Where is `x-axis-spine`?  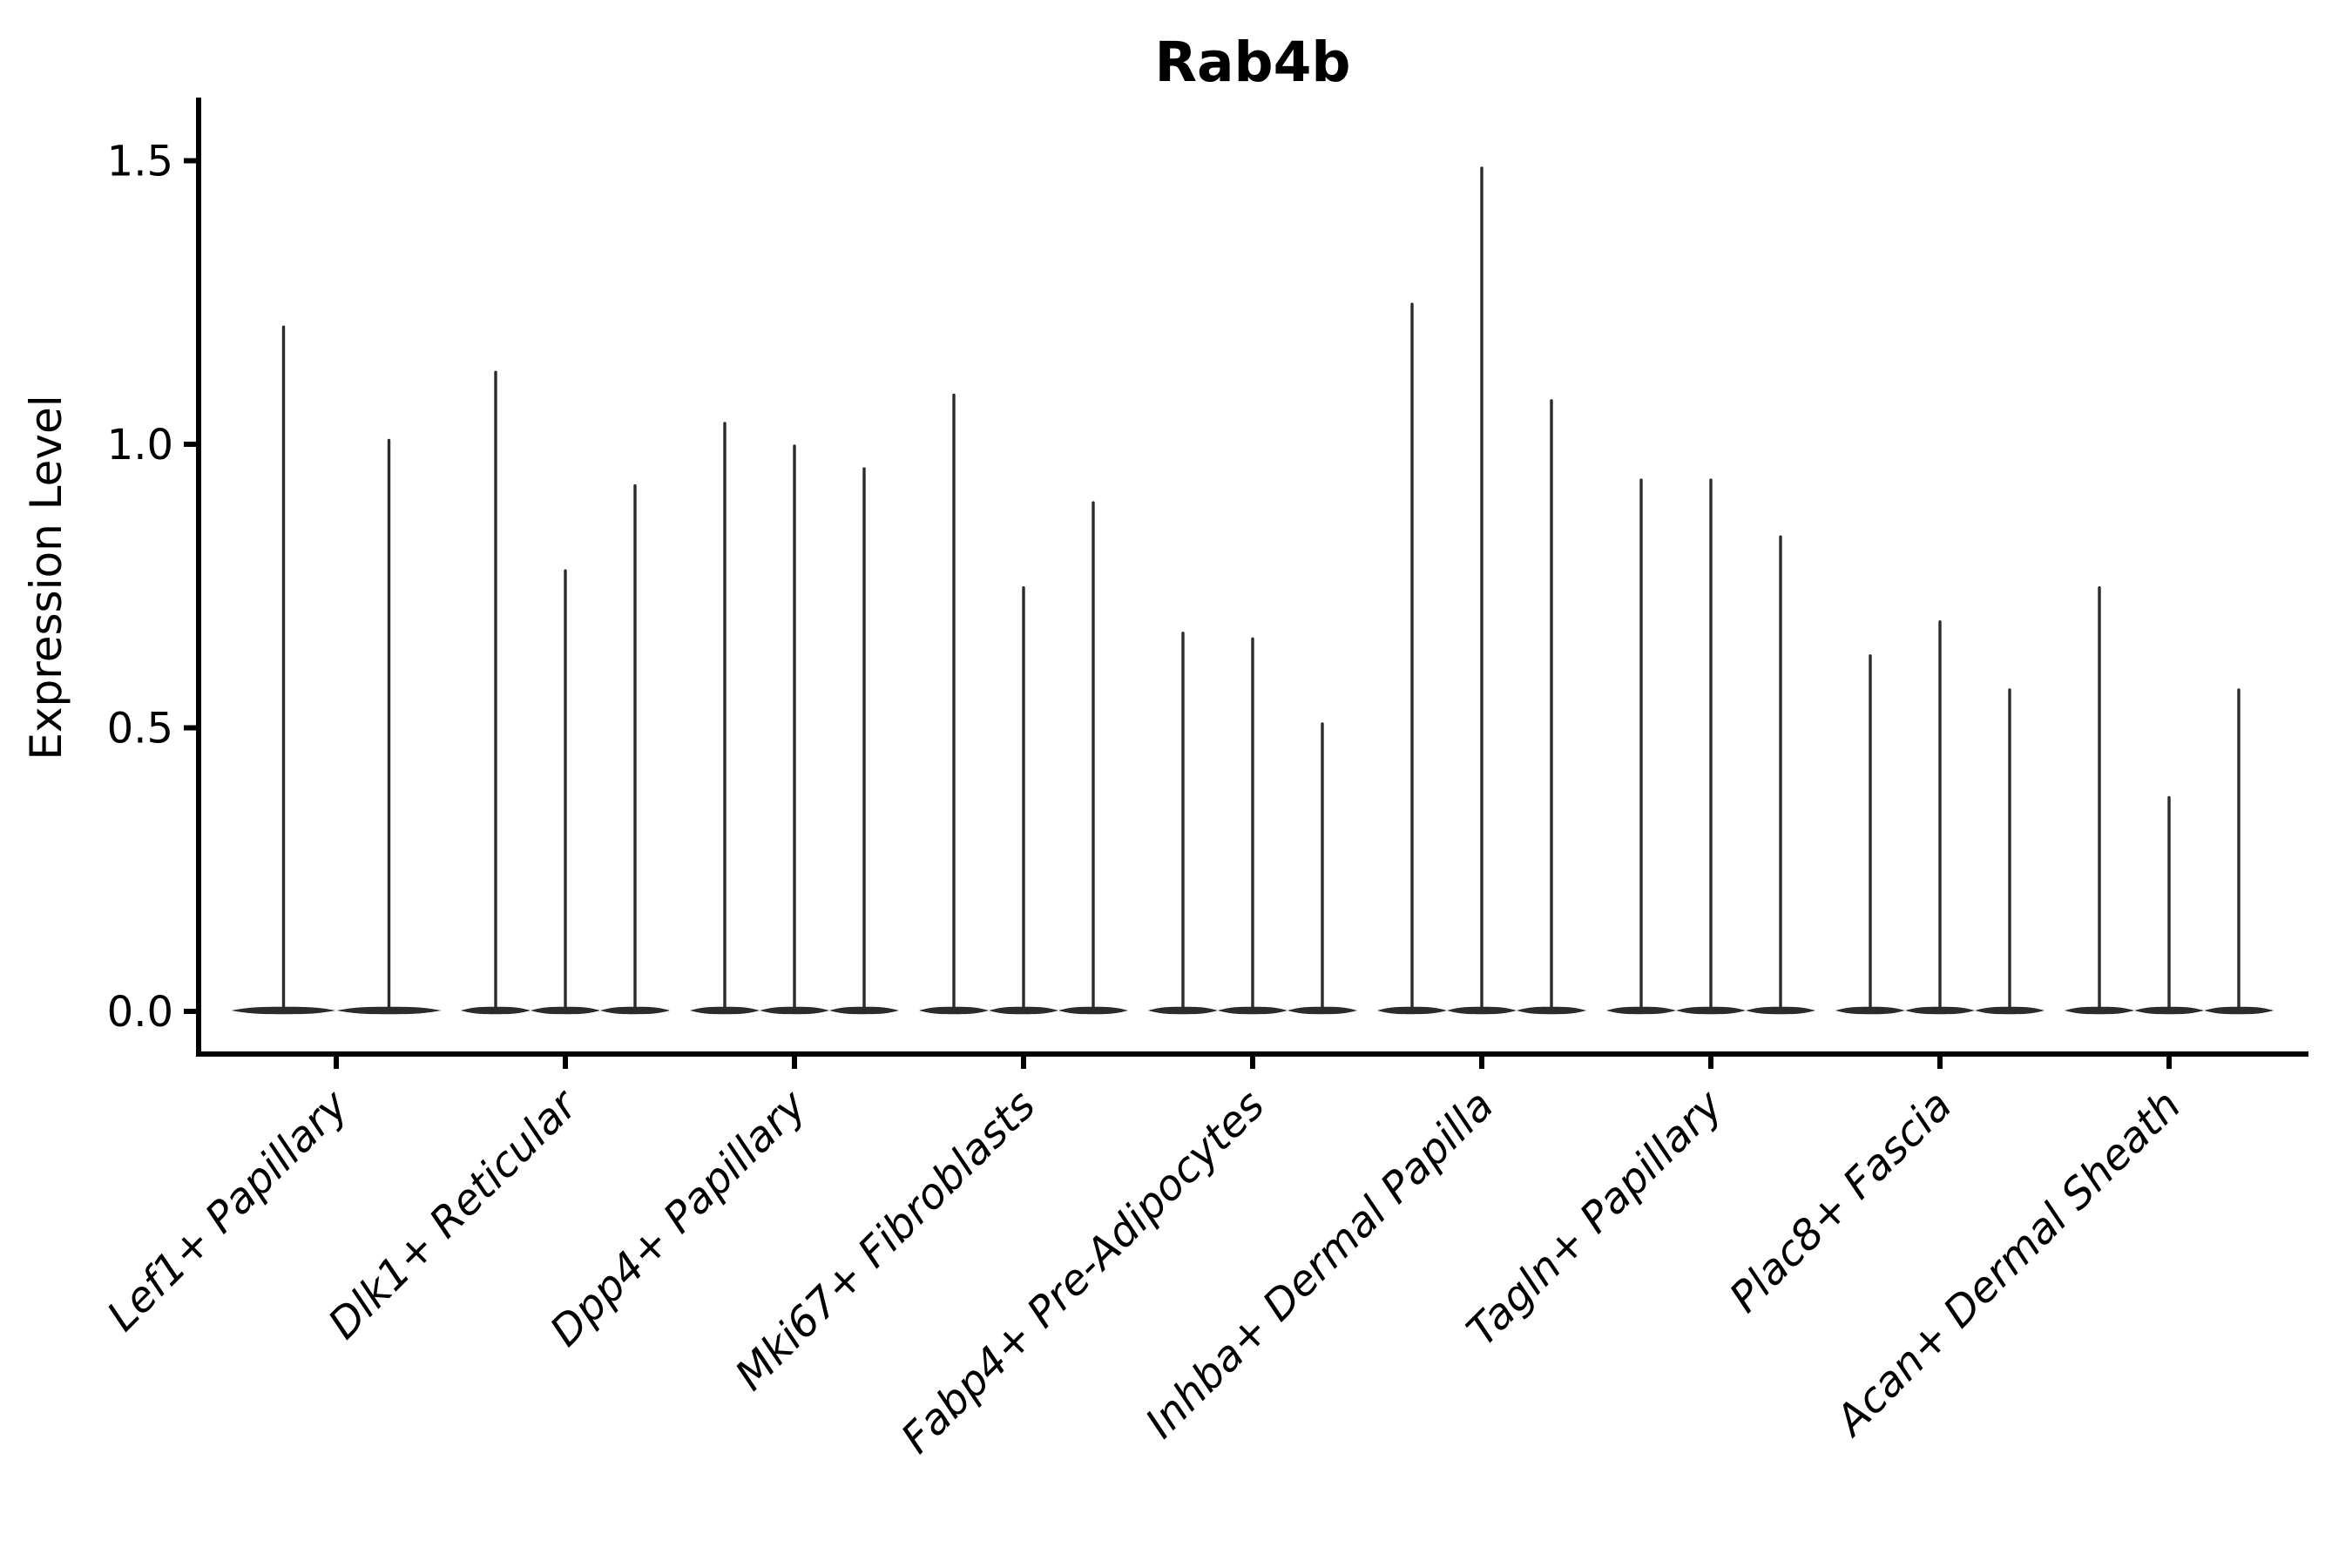 x-axis-spine is located at coordinates (1252, 1054).